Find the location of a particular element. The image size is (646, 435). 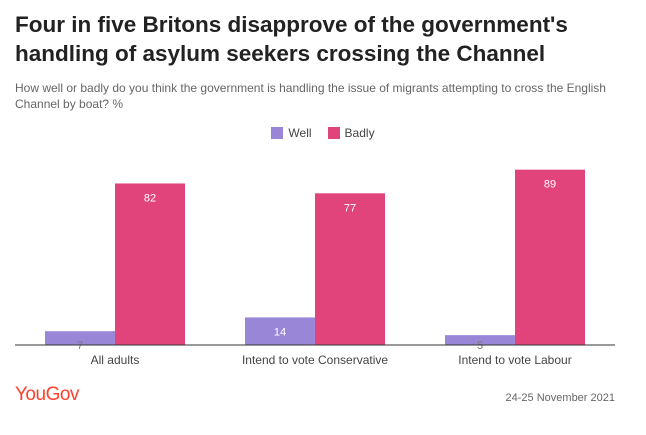

legend-swatch-well is located at coordinates (277, 133).